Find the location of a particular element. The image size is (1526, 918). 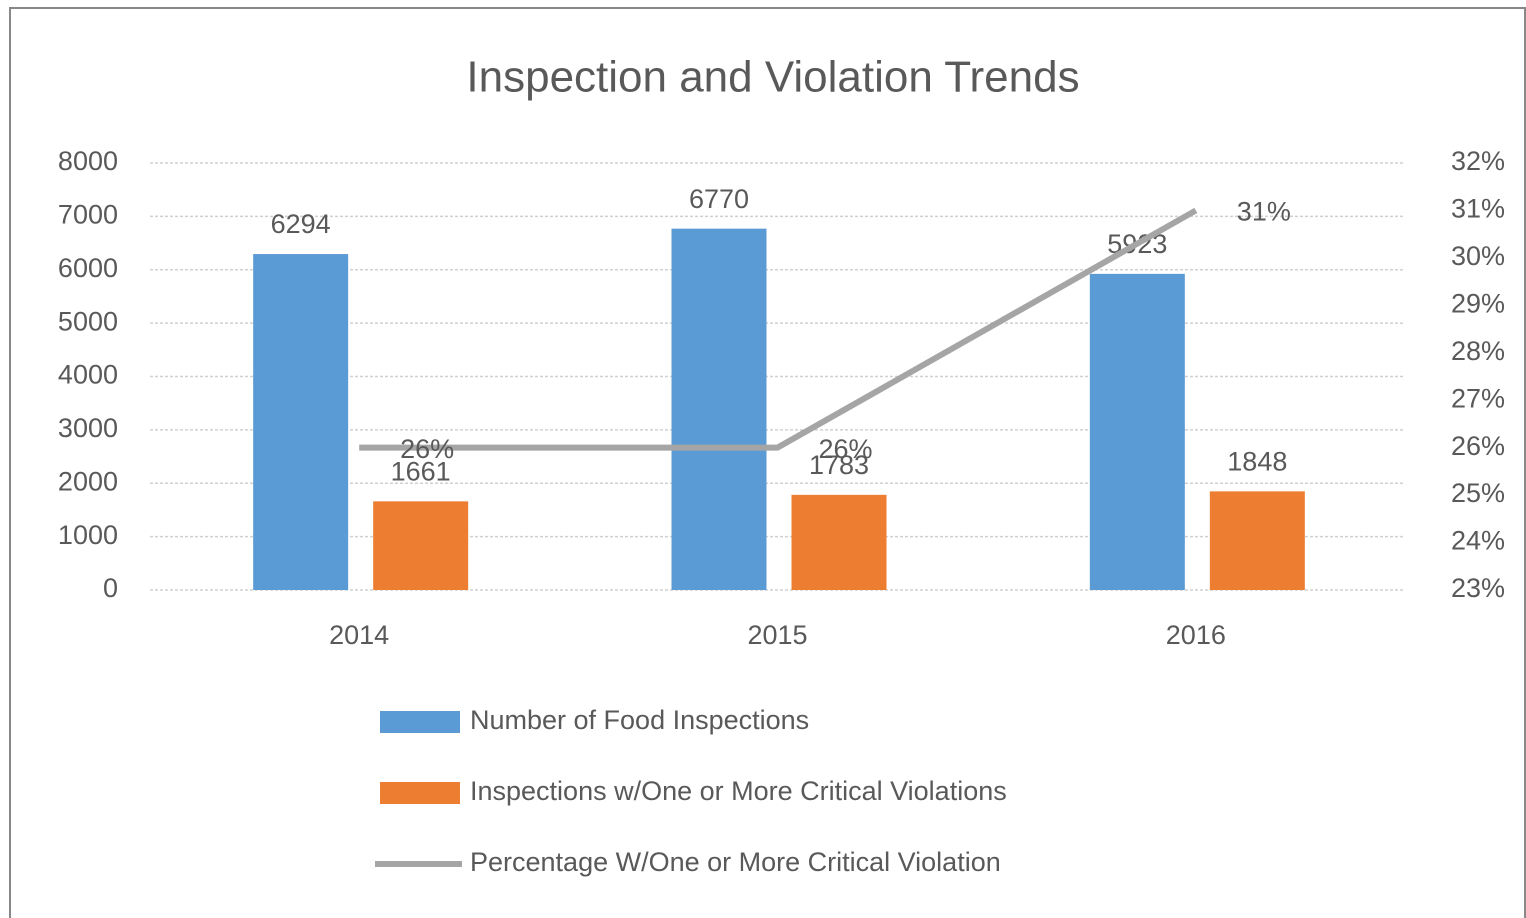

data-label: 1848 is located at coordinates (1257, 461).